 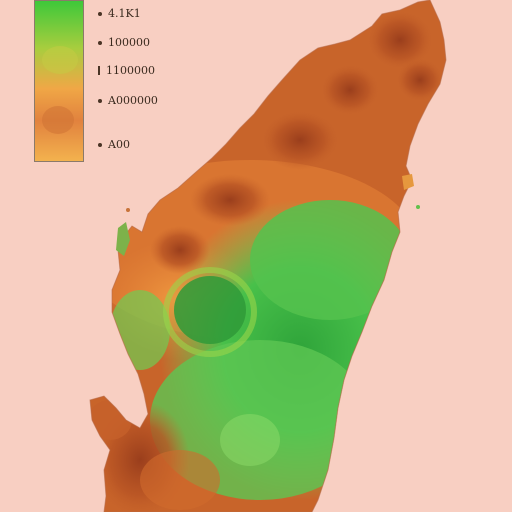 I want to click on legend-gradient, so click(x=59, y=80).